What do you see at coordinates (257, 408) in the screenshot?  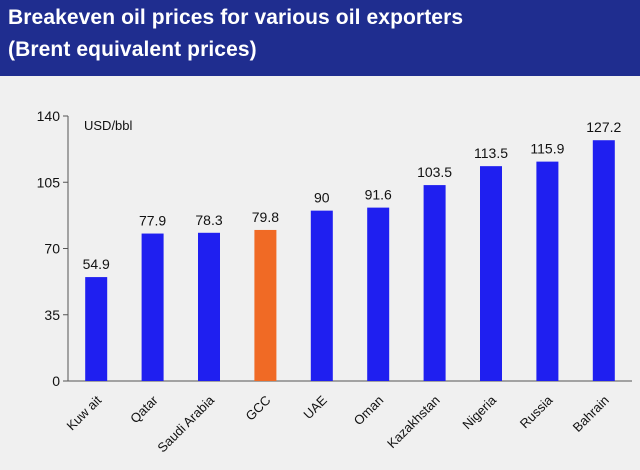 I see `x-tick-label: GCC` at bounding box center [257, 408].